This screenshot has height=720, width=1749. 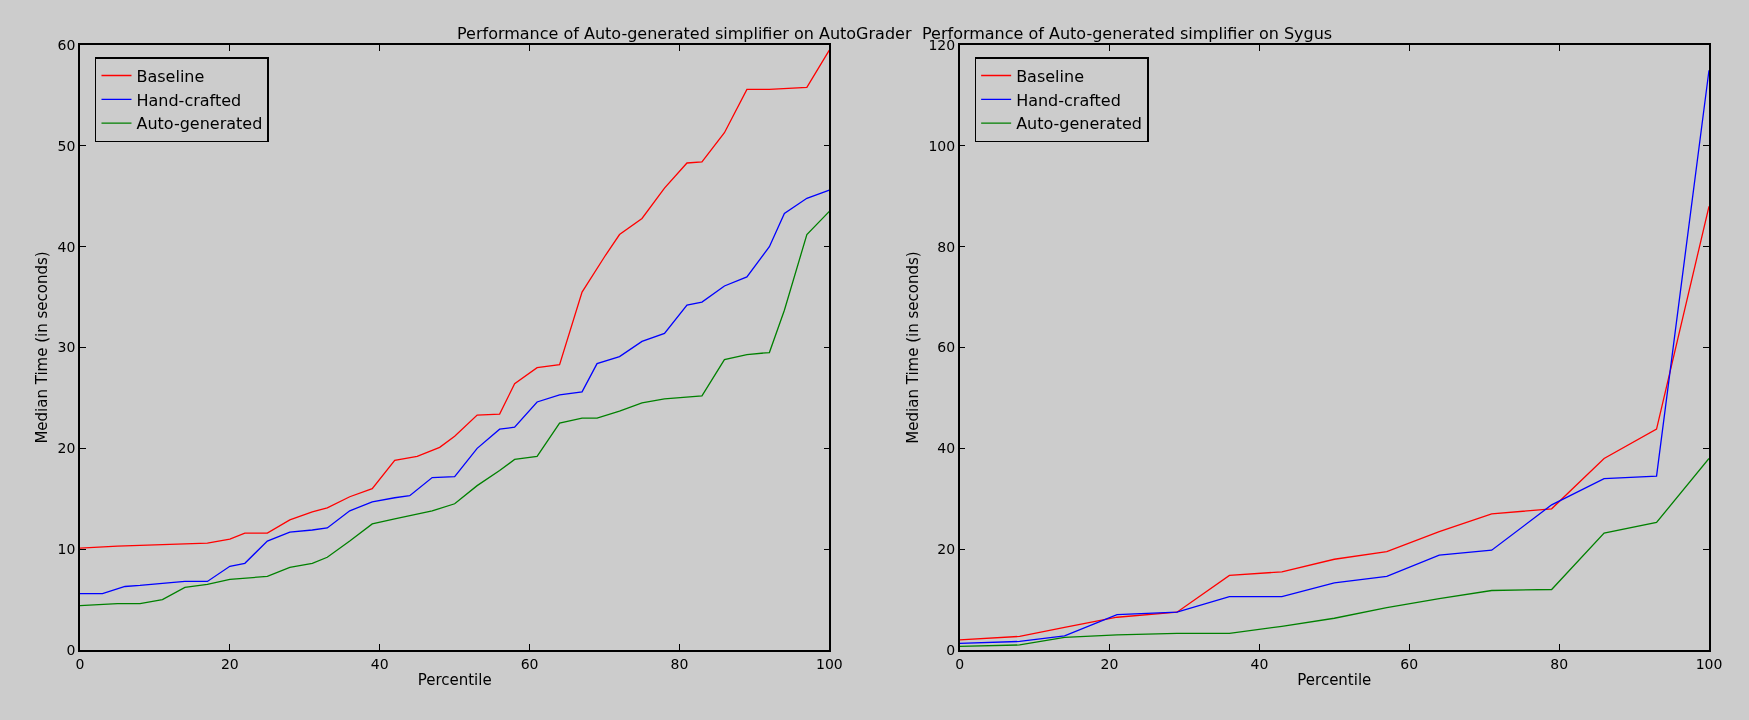 I want to click on y-tick-label: 30, so click(x=66, y=347).